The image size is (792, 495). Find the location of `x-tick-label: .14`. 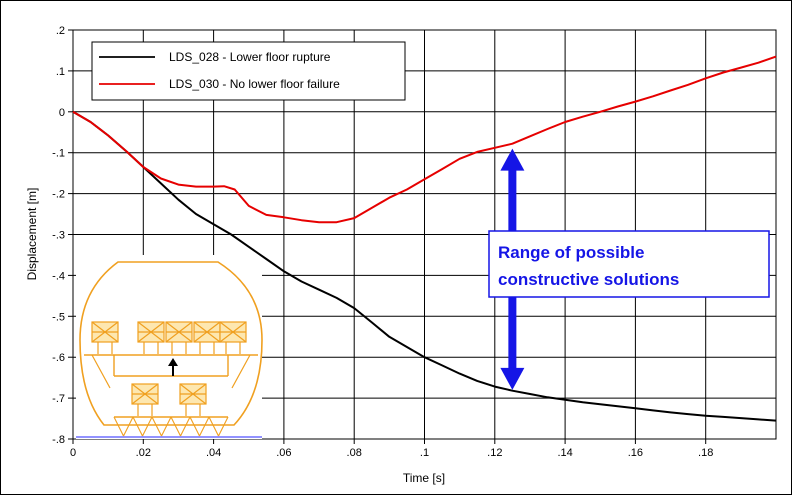

x-tick-label: .14 is located at coordinates (564, 453).